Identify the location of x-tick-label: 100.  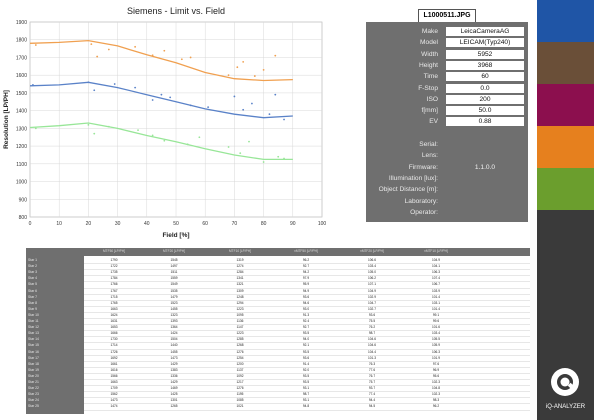
(322, 224).